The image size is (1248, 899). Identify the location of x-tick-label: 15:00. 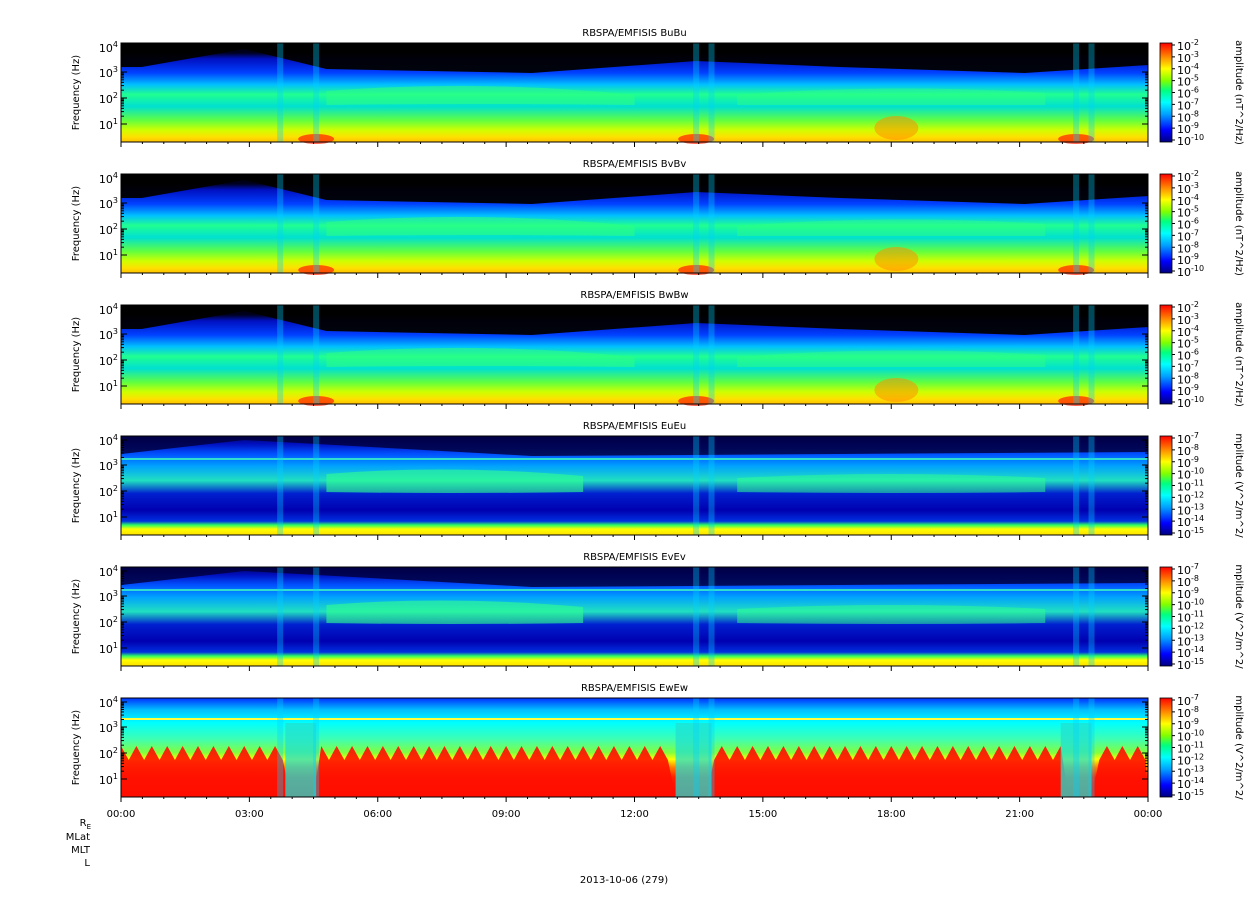
(762, 814).